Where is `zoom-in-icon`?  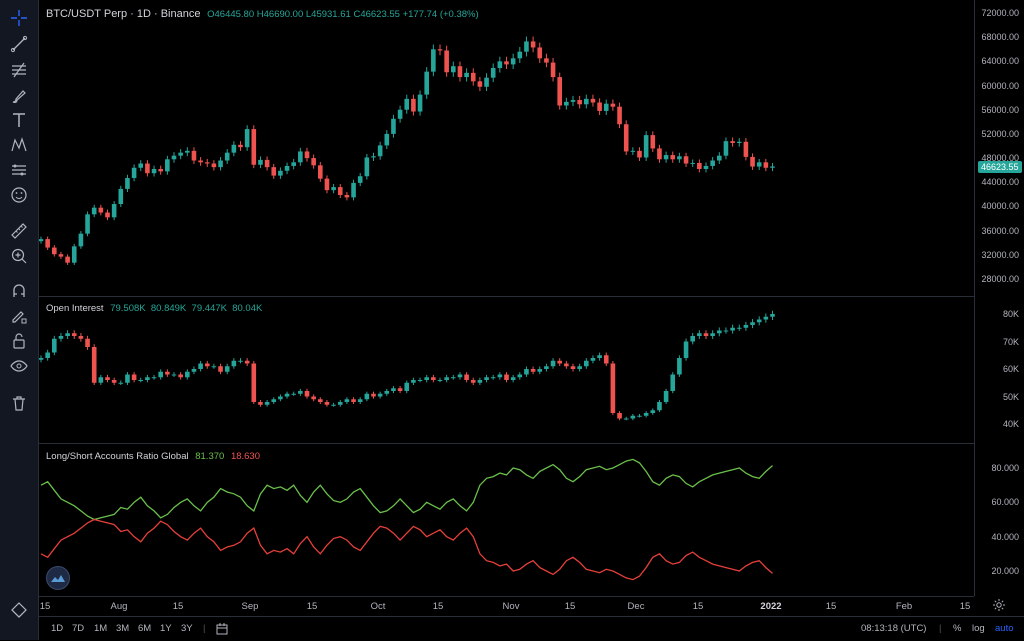 zoom-in-icon is located at coordinates (19, 256).